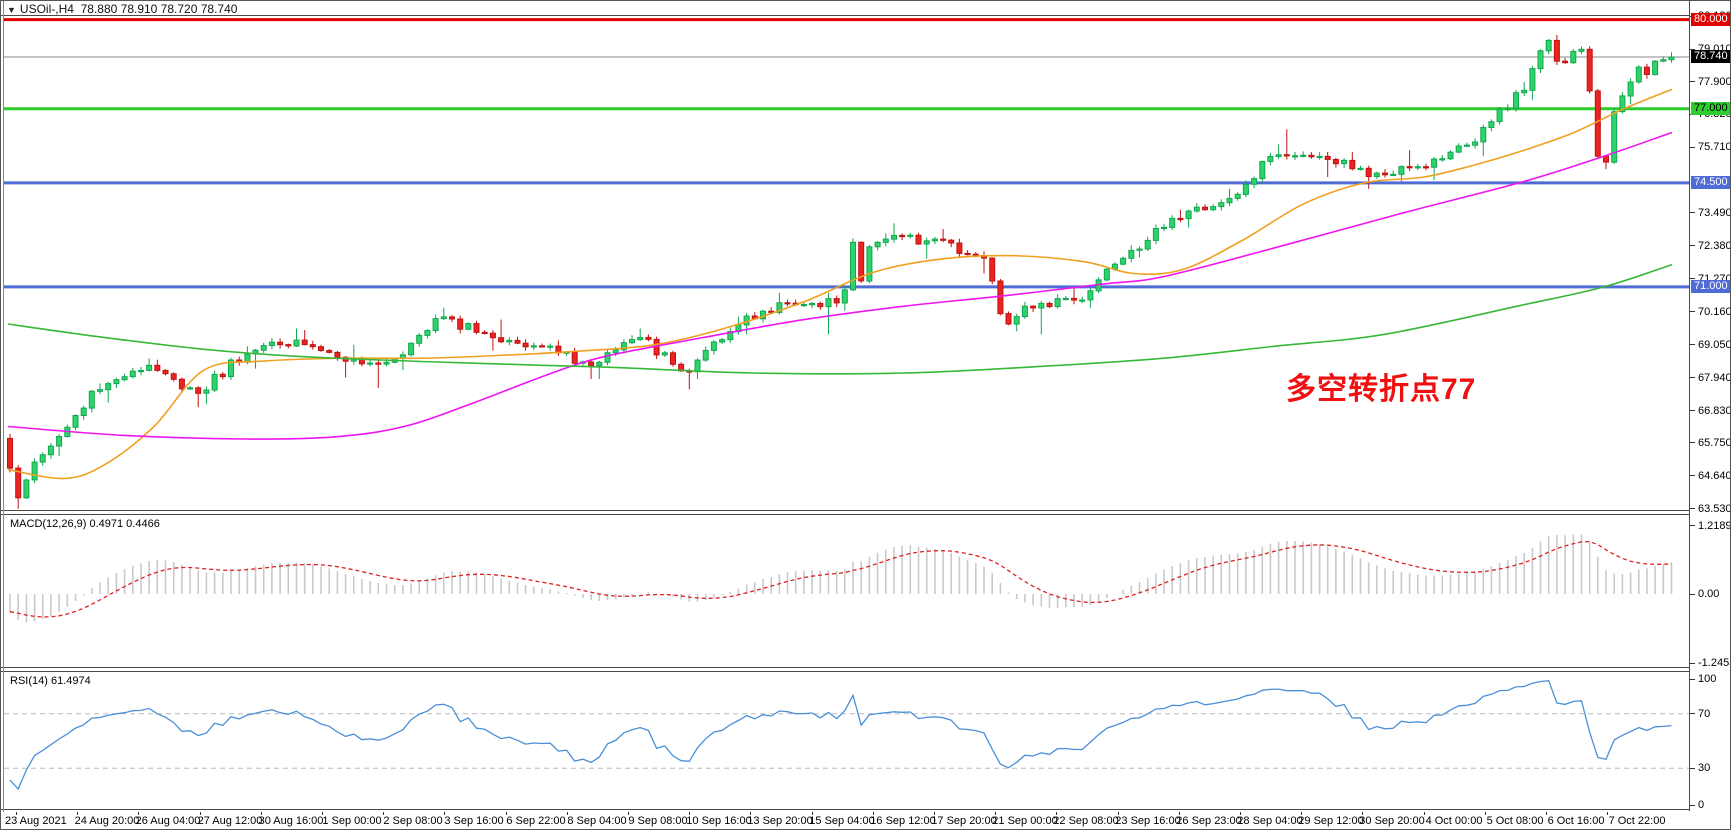  I want to click on annotation-text: 多空转折点77, so click(1381, 389).